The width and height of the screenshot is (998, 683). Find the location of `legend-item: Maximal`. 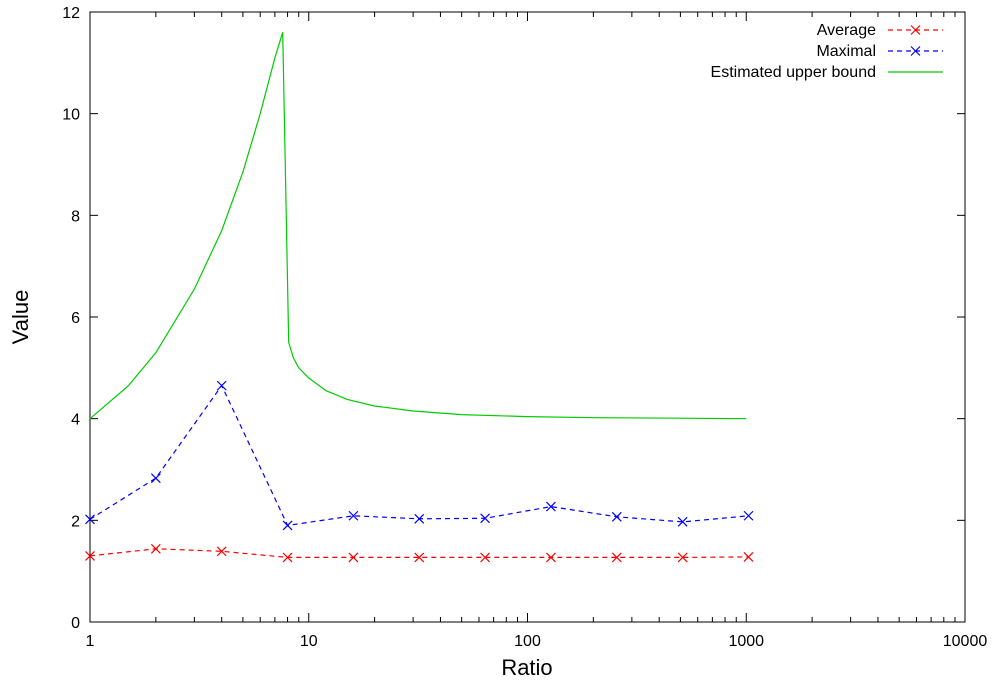

legend-item: Maximal is located at coordinates (879, 51).